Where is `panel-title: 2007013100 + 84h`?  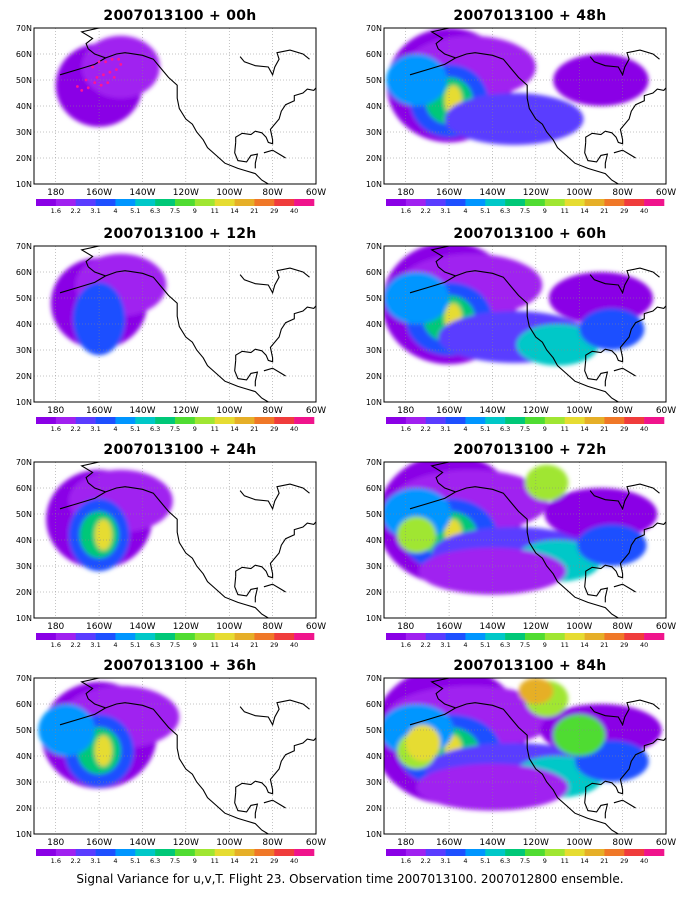 panel-title: 2007013100 + 84h is located at coordinates (530, 666).